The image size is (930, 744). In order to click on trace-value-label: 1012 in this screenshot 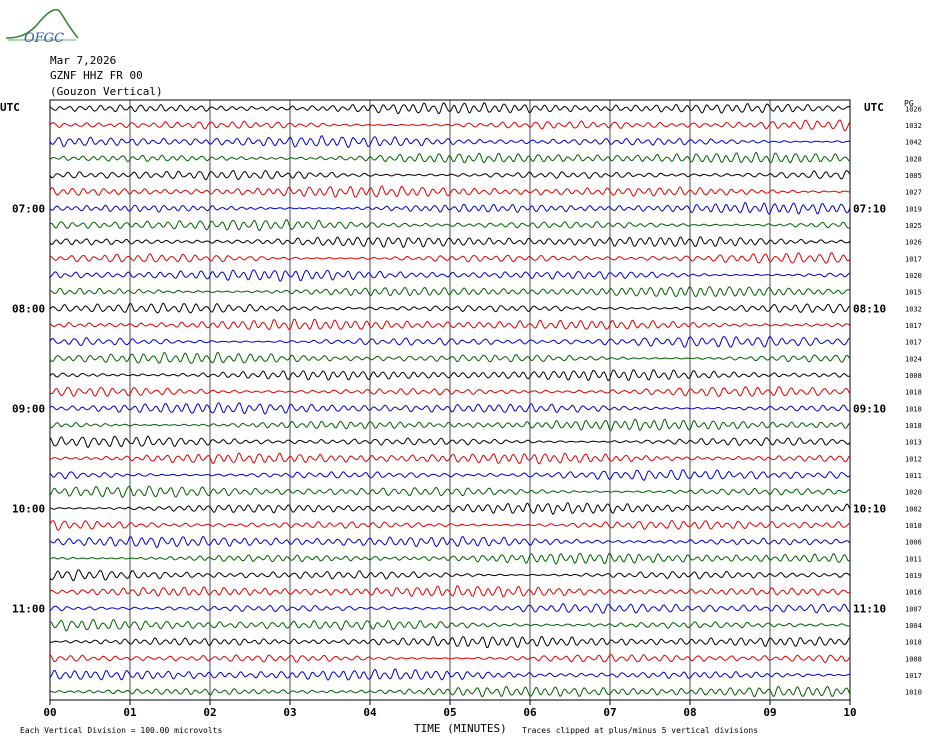, I will do `click(913, 459)`.